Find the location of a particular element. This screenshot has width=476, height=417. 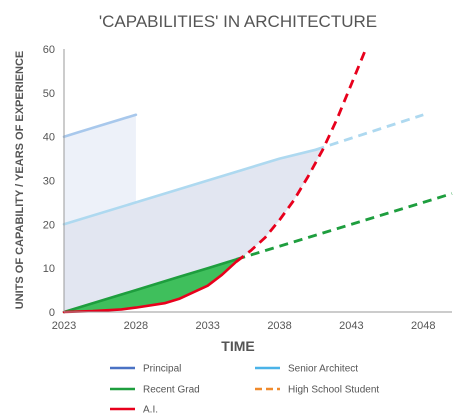

y-tick-label: 50 is located at coordinates (49, 94).